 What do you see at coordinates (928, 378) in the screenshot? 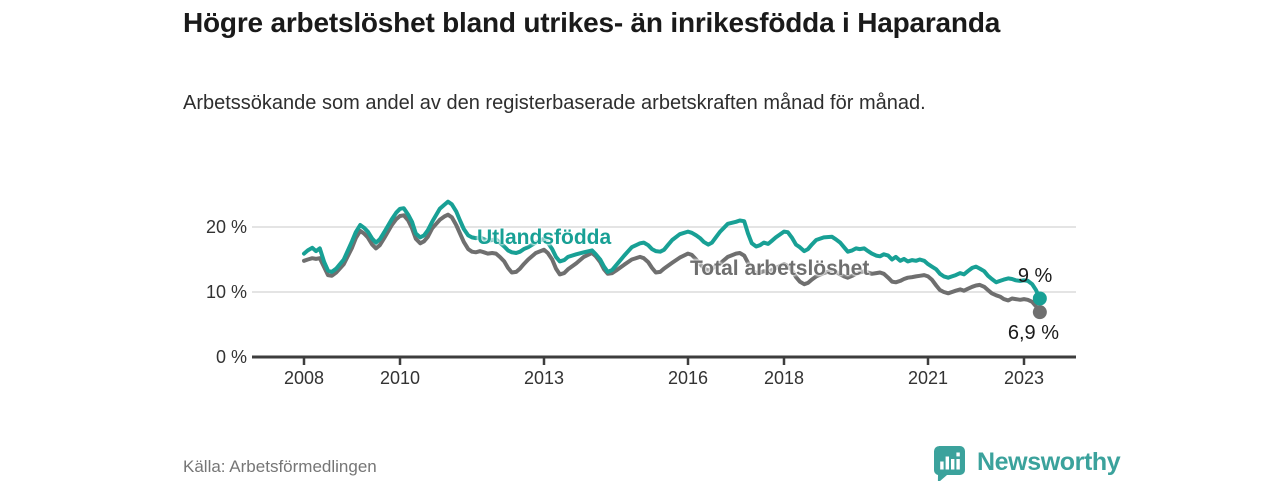
I see `x-axis-label: 2021` at bounding box center [928, 378].